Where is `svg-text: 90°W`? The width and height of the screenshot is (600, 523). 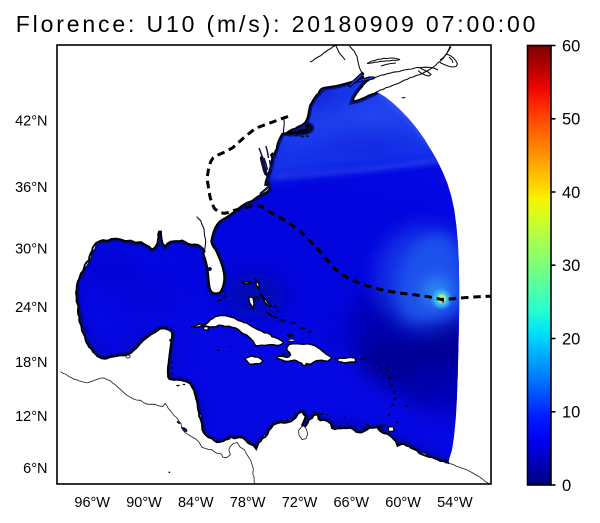 svg-text: 90°W is located at coordinates (144, 503).